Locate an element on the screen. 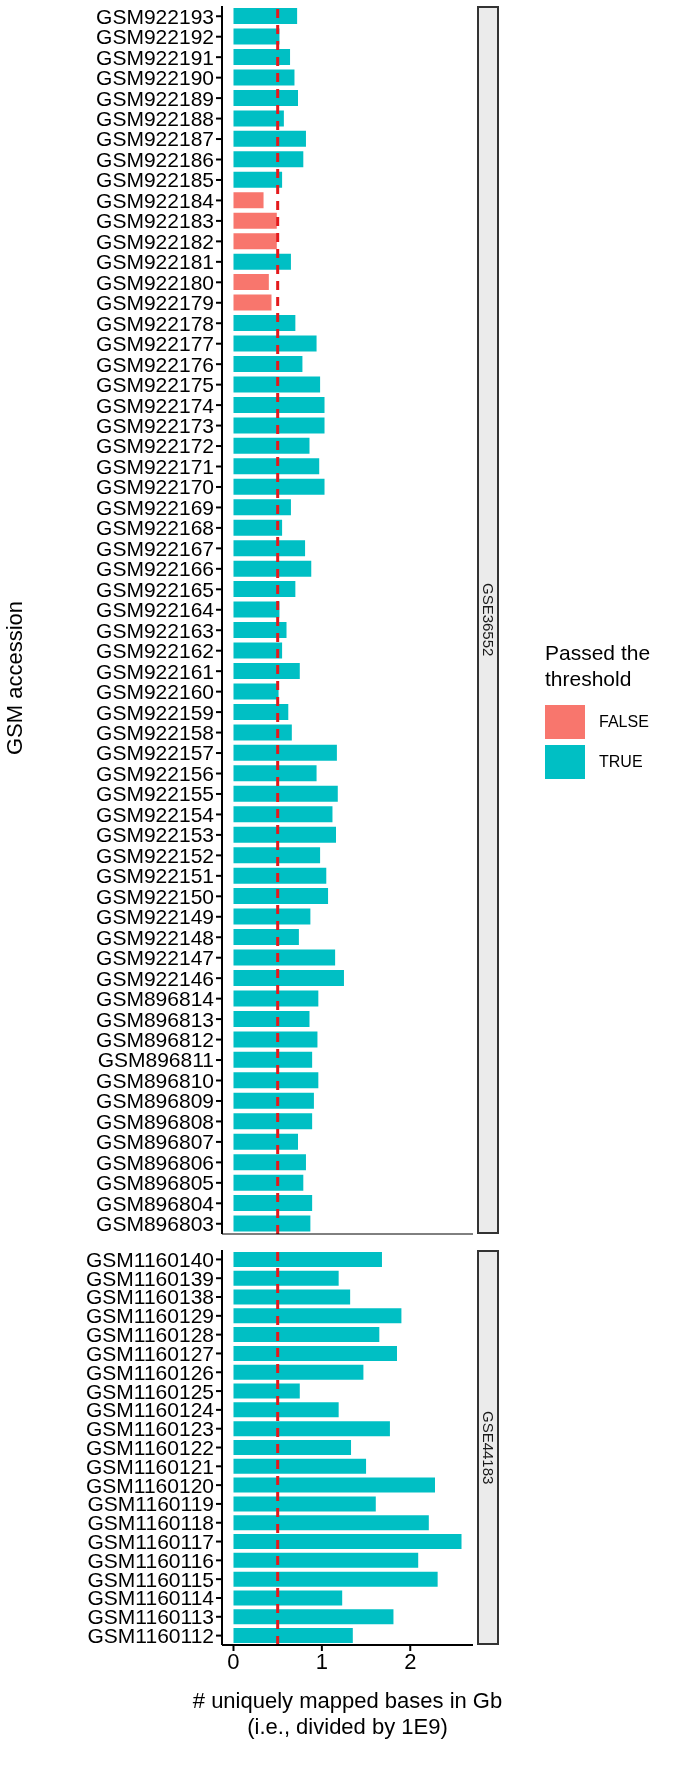  x-tick-label: 0 is located at coordinates (233, 1661).